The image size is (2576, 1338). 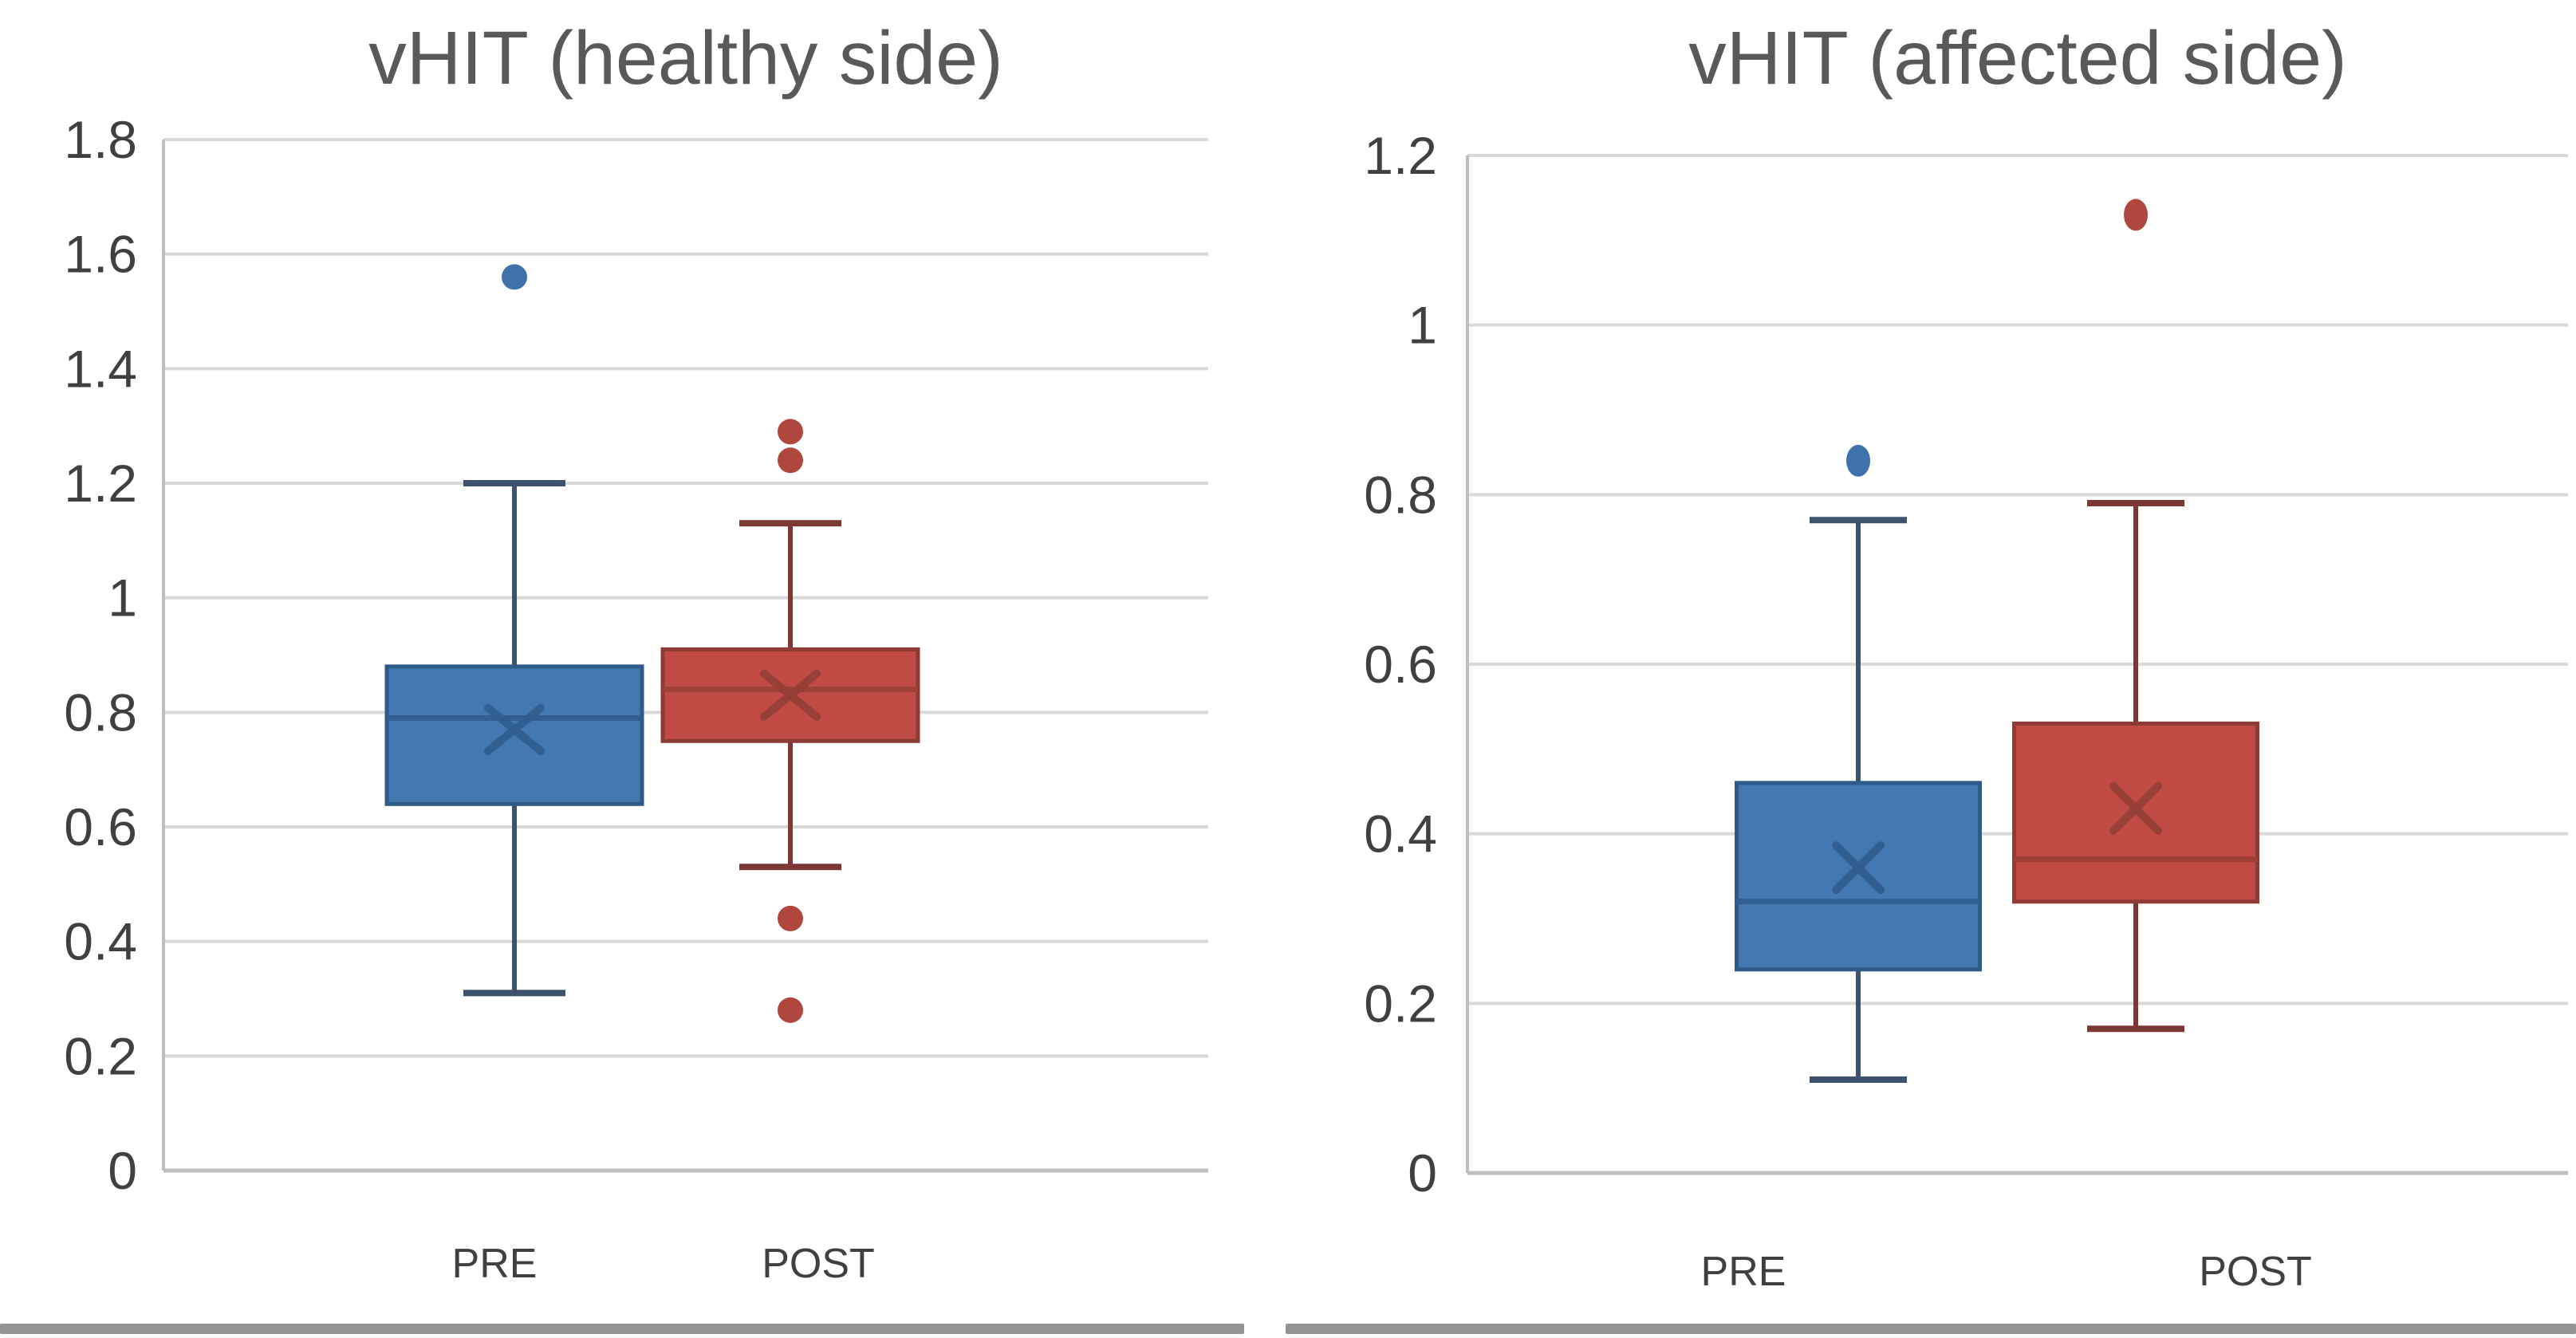 I want to click on y-axis-tick-label: 1.6, so click(x=100, y=254).